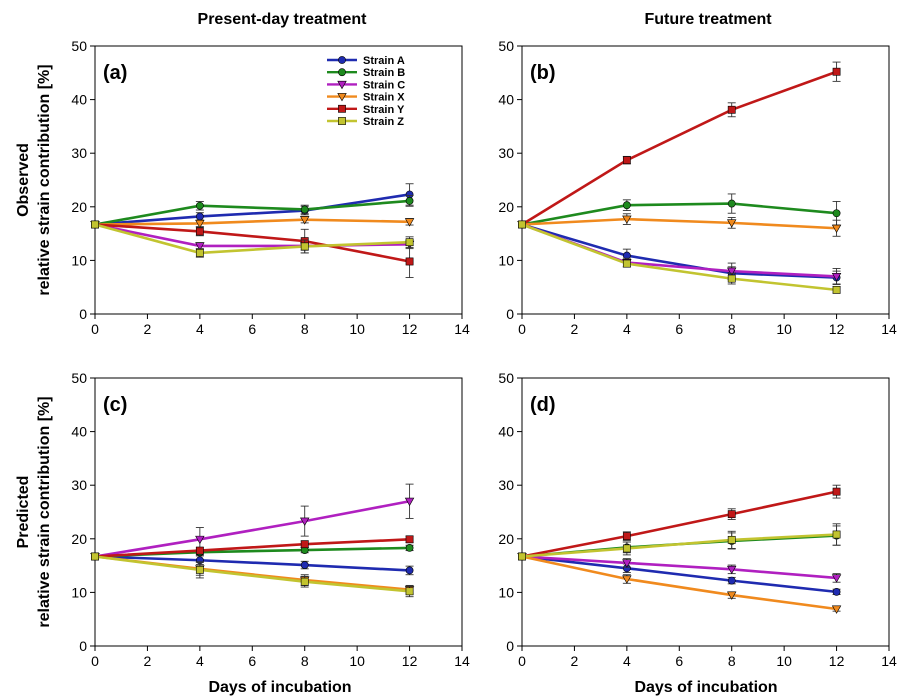 Image resolution: width=917 pixels, height=698 pixels. I want to click on legend-item: Strain X, so click(366, 98).